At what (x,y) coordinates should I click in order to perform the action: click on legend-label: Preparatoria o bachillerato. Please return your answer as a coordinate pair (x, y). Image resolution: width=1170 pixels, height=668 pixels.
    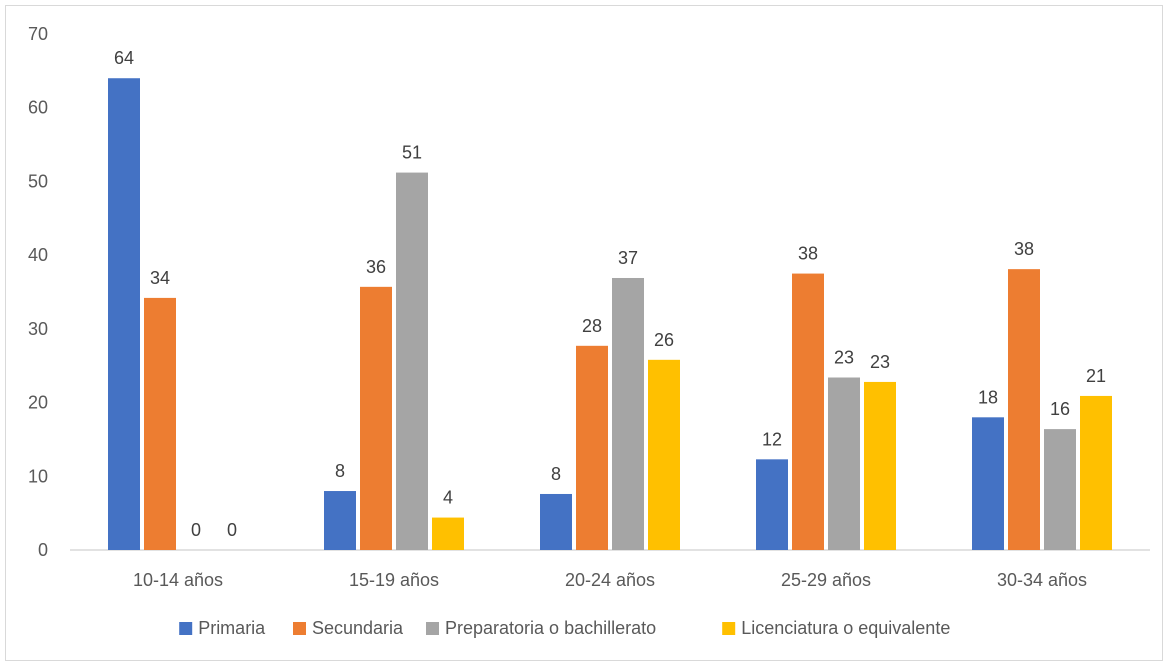
    Looking at the image, I should click on (550, 628).